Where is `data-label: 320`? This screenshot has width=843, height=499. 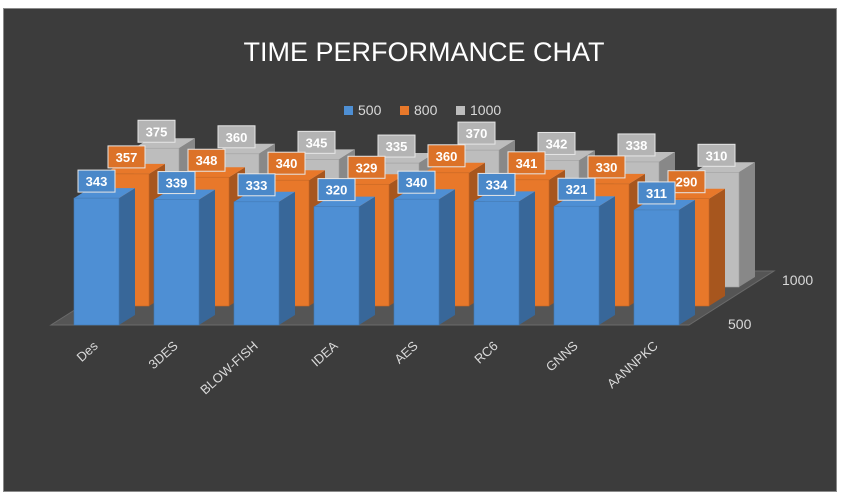 data-label: 320 is located at coordinates (337, 190).